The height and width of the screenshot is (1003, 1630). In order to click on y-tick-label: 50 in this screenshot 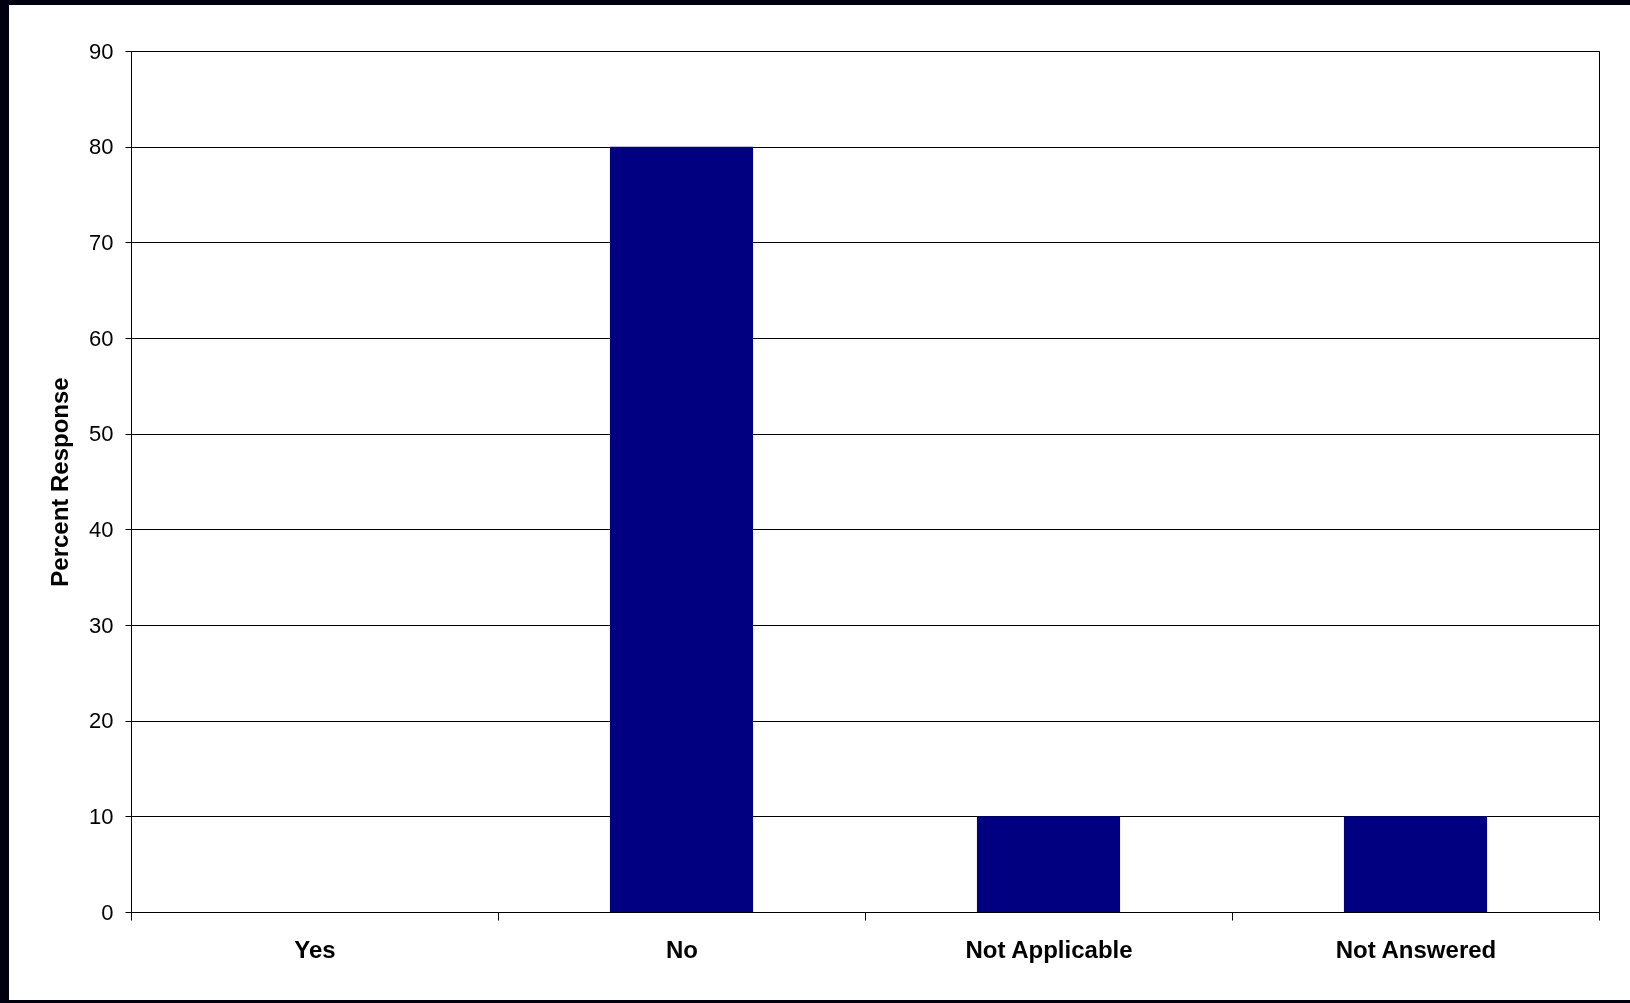, I will do `click(101, 434)`.